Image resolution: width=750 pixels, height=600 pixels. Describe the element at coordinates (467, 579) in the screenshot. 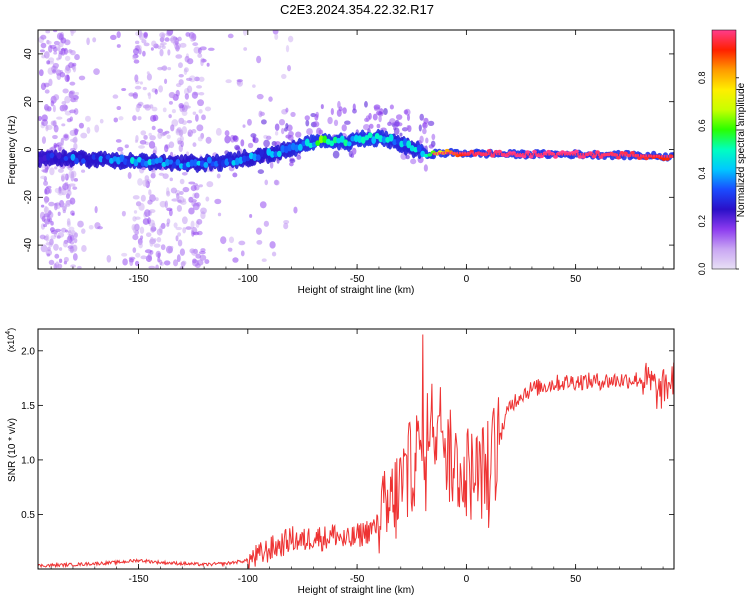

I see `snr-x-tick-label: 0` at that location.